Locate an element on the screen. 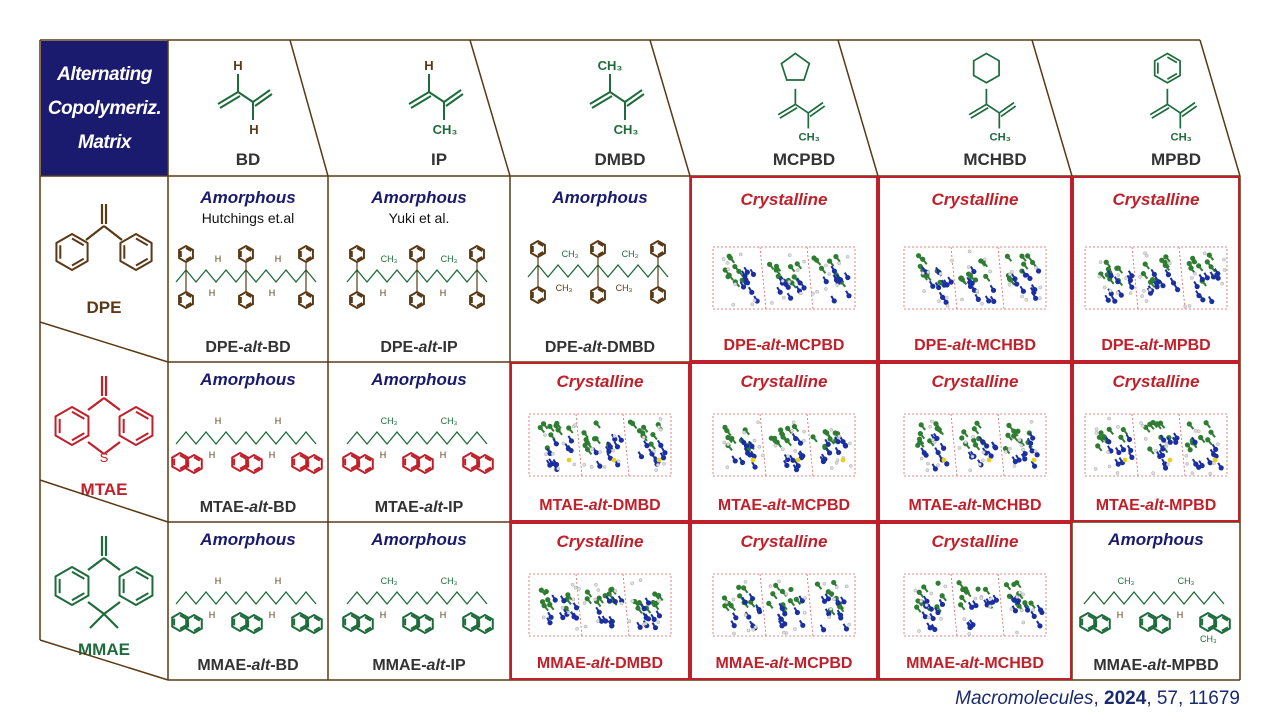 The height and width of the screenshot is (720, 1280). copolymer-name: MTAE-alt-IP is located at coordinates (419, 508).